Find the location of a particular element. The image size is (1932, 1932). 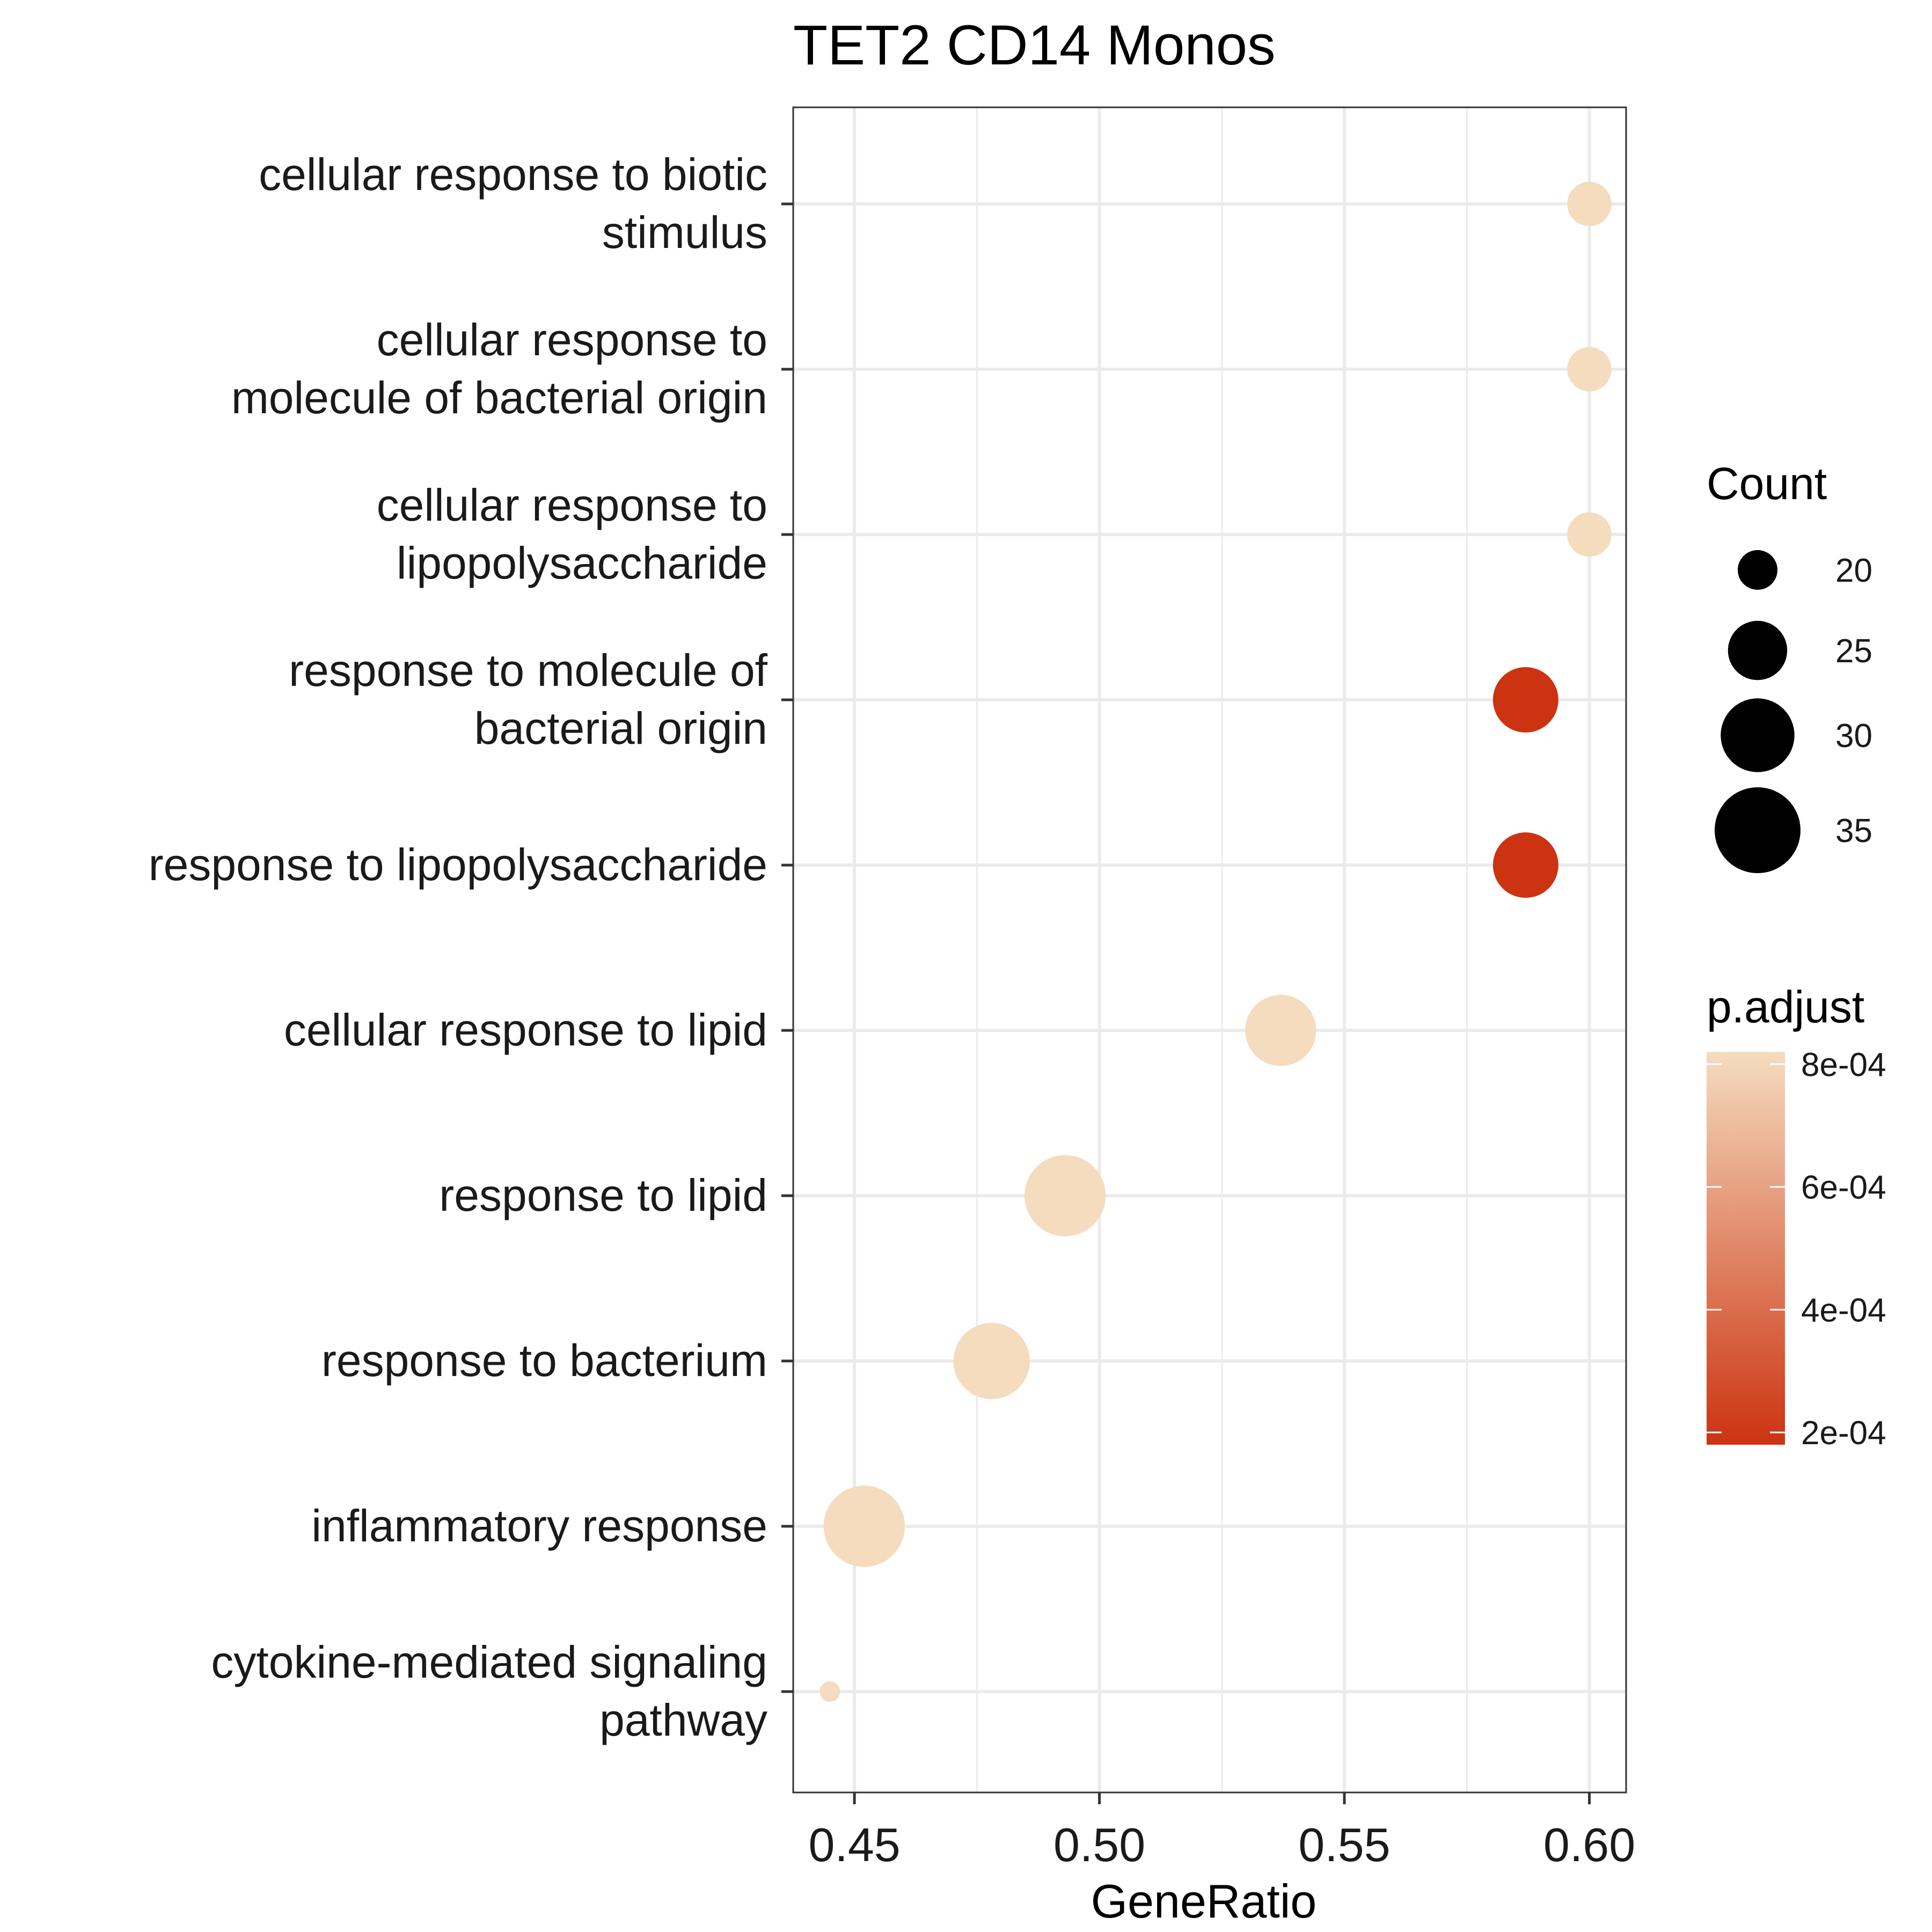

y-tick-label: lipopolysaccharide is located at coordinates (582, 563).